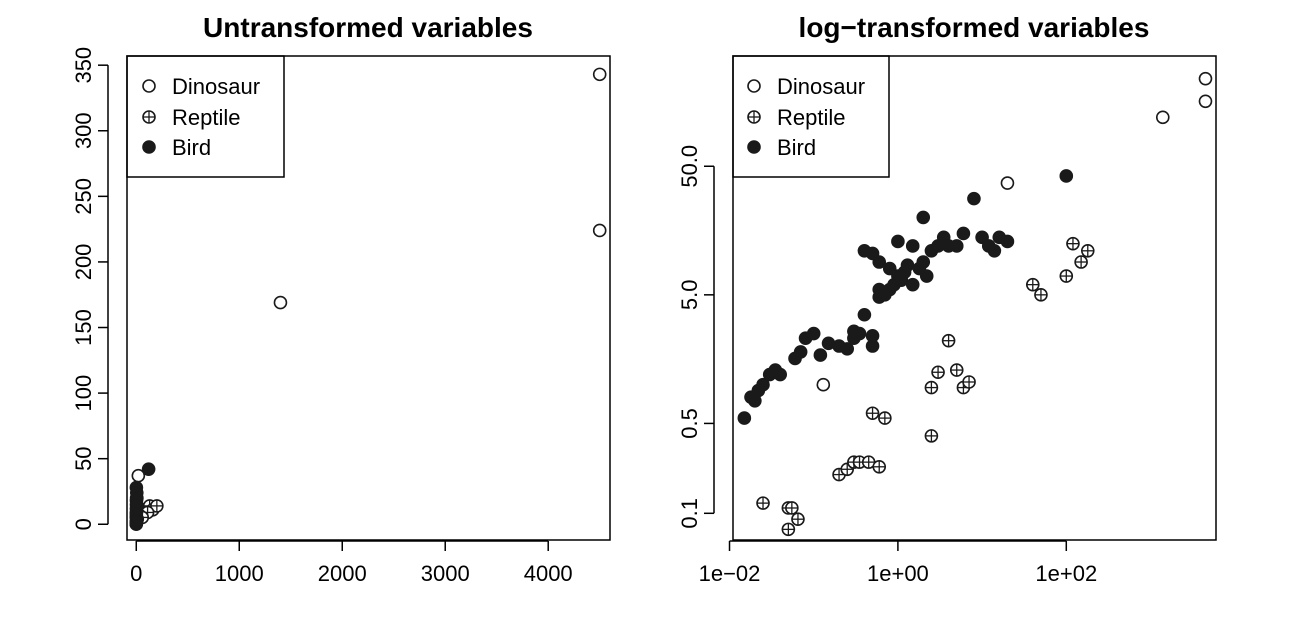 The image size is (1298, 628). What do you see at coordinates (239, 573) in the screenshot?
I see `x-tick-label: 1000` at bounding box center [239, 573].